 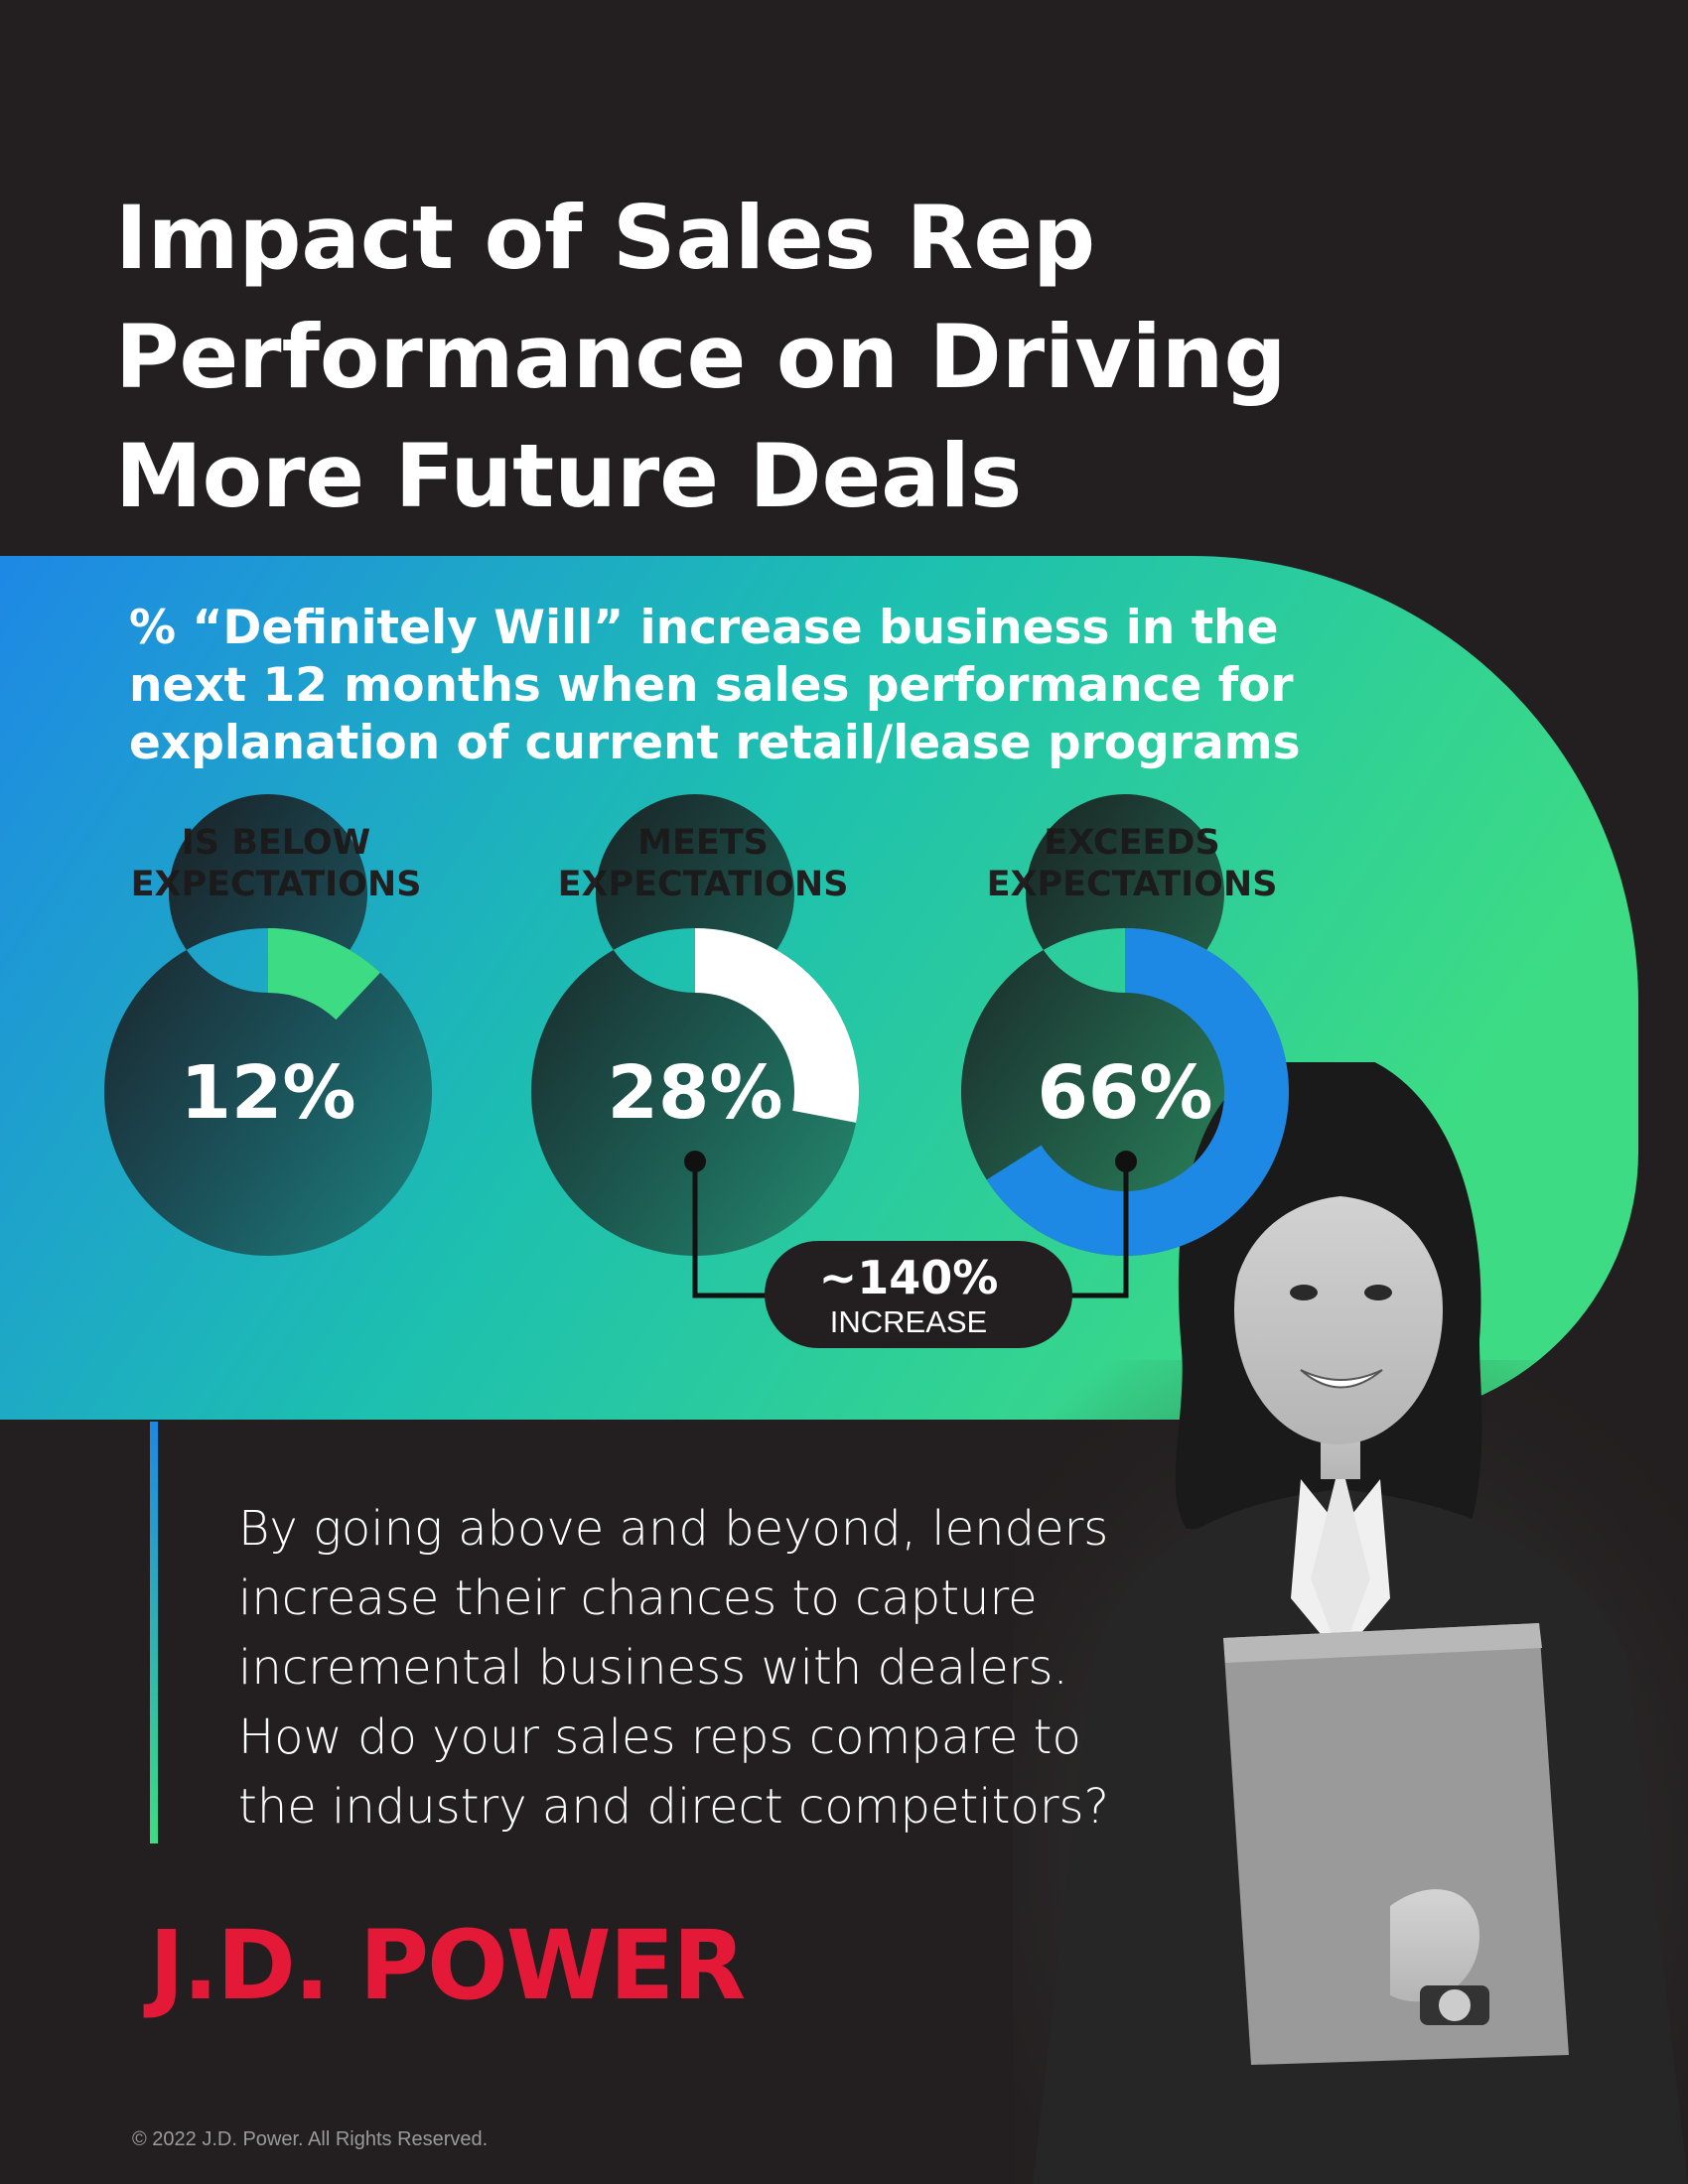 What do you see at coordinates (267, 1093) in the screenshot?
I see `donut-value-label: 12%` at bounding box center [267, 1093].